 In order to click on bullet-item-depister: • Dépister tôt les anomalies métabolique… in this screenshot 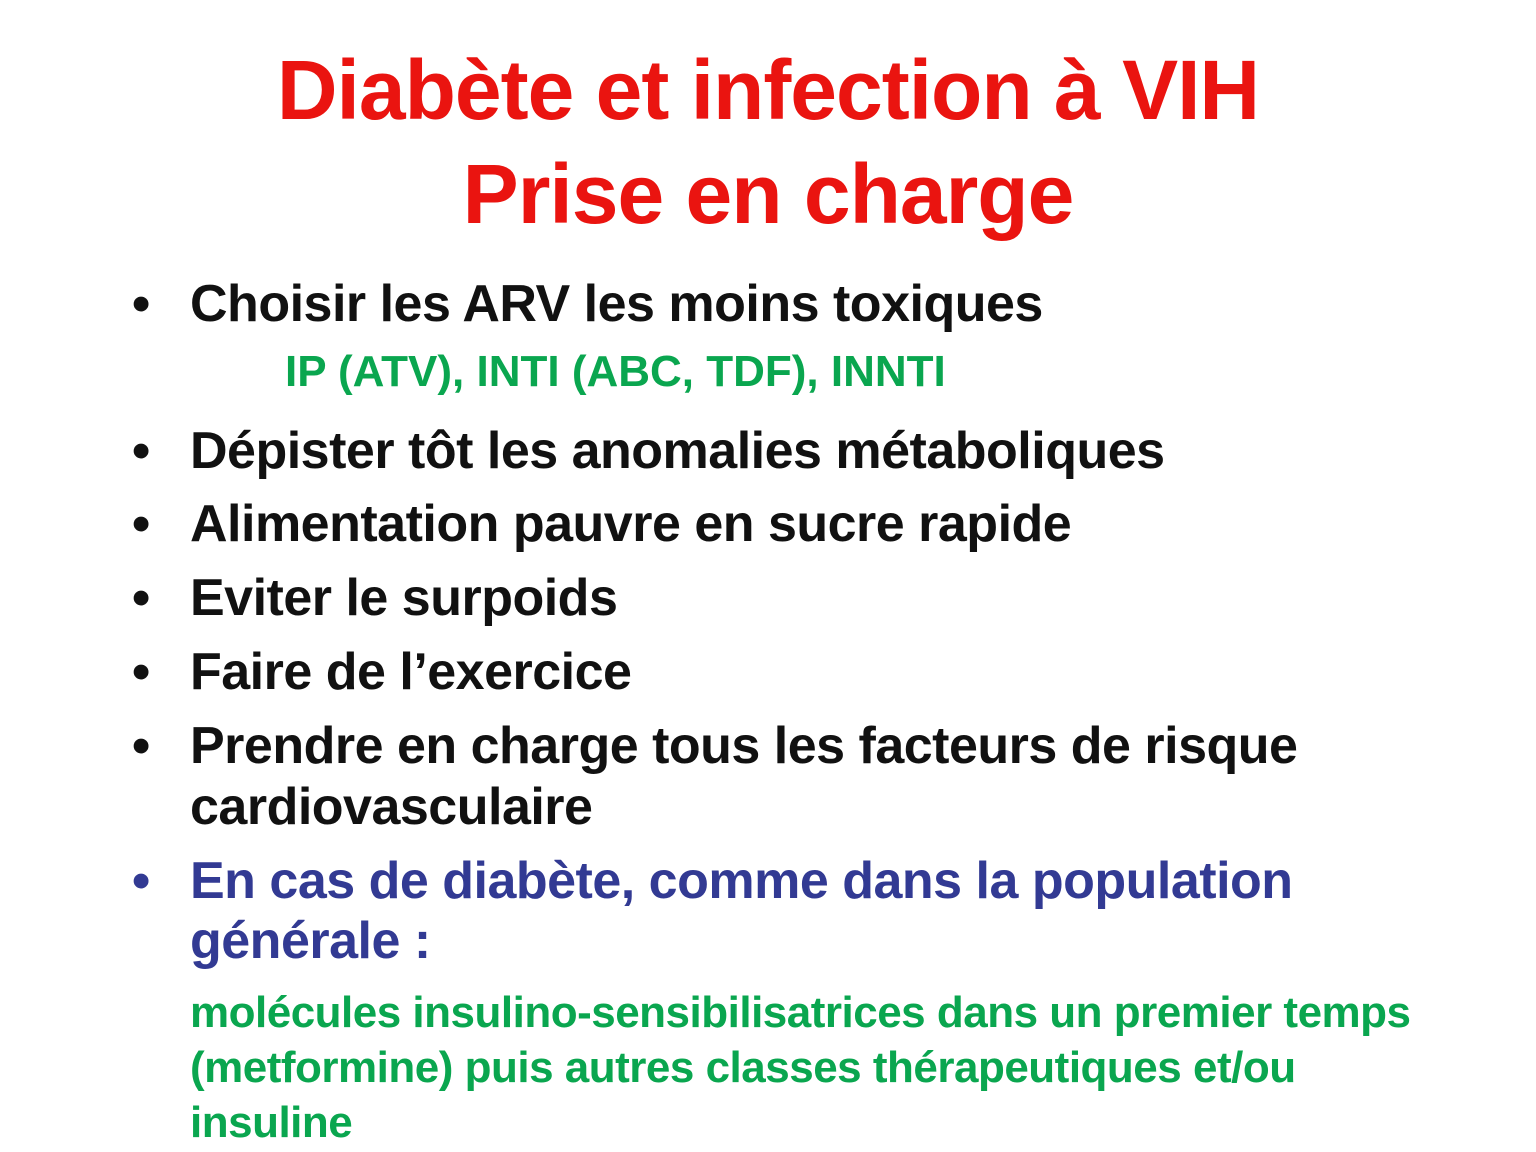, I will do `click(813, 451)`.